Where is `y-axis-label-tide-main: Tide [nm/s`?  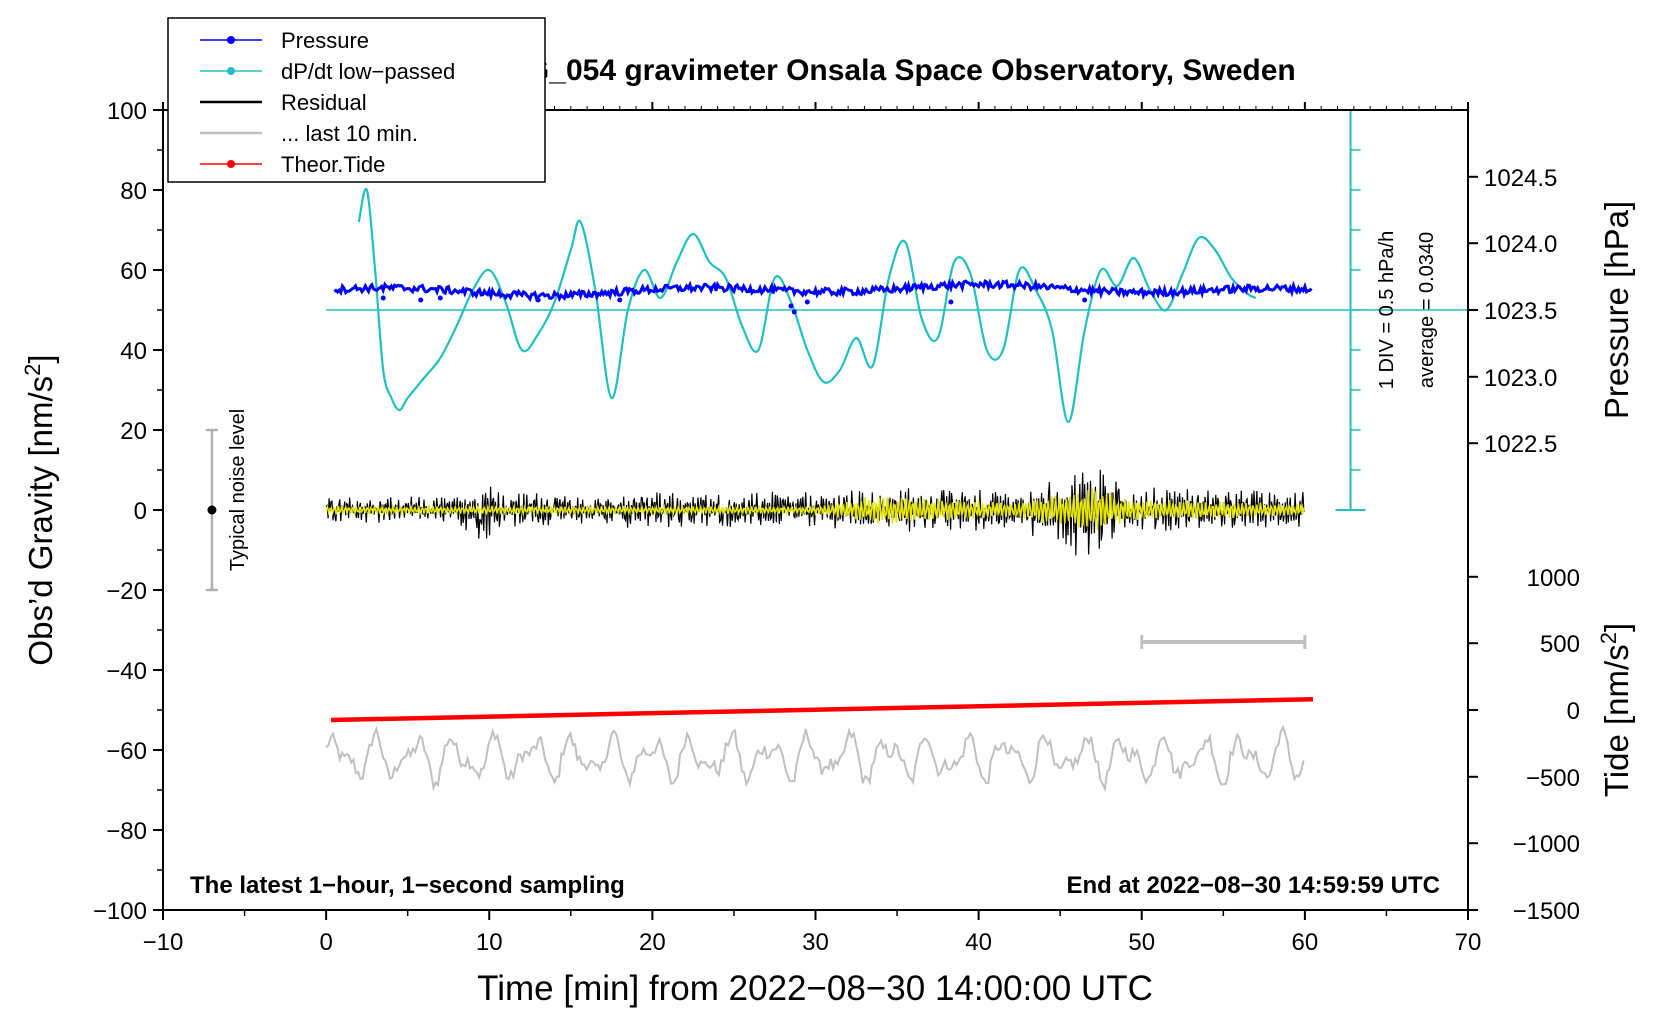
y-axis-label-tide-main: Tide [nm/s is located at coordinates (1616, 720).